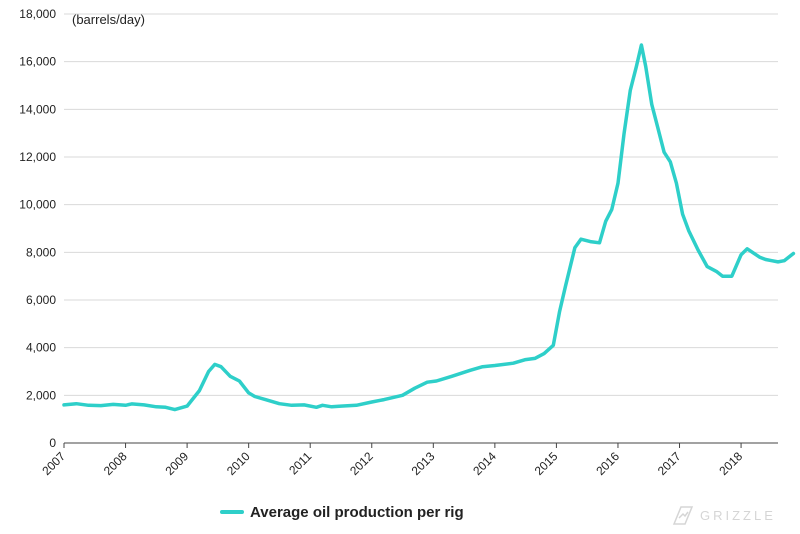  Describe the element at coordinates (37, 109) in the screenshot. I see `y-tick-label: 14,000` at that location.